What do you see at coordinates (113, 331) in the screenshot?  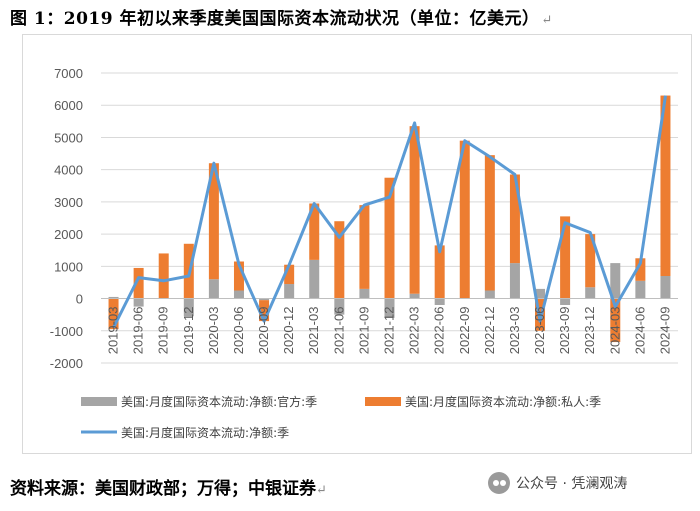 I see `x-tick-label: 2019-03` at bounding box center [113, 331].